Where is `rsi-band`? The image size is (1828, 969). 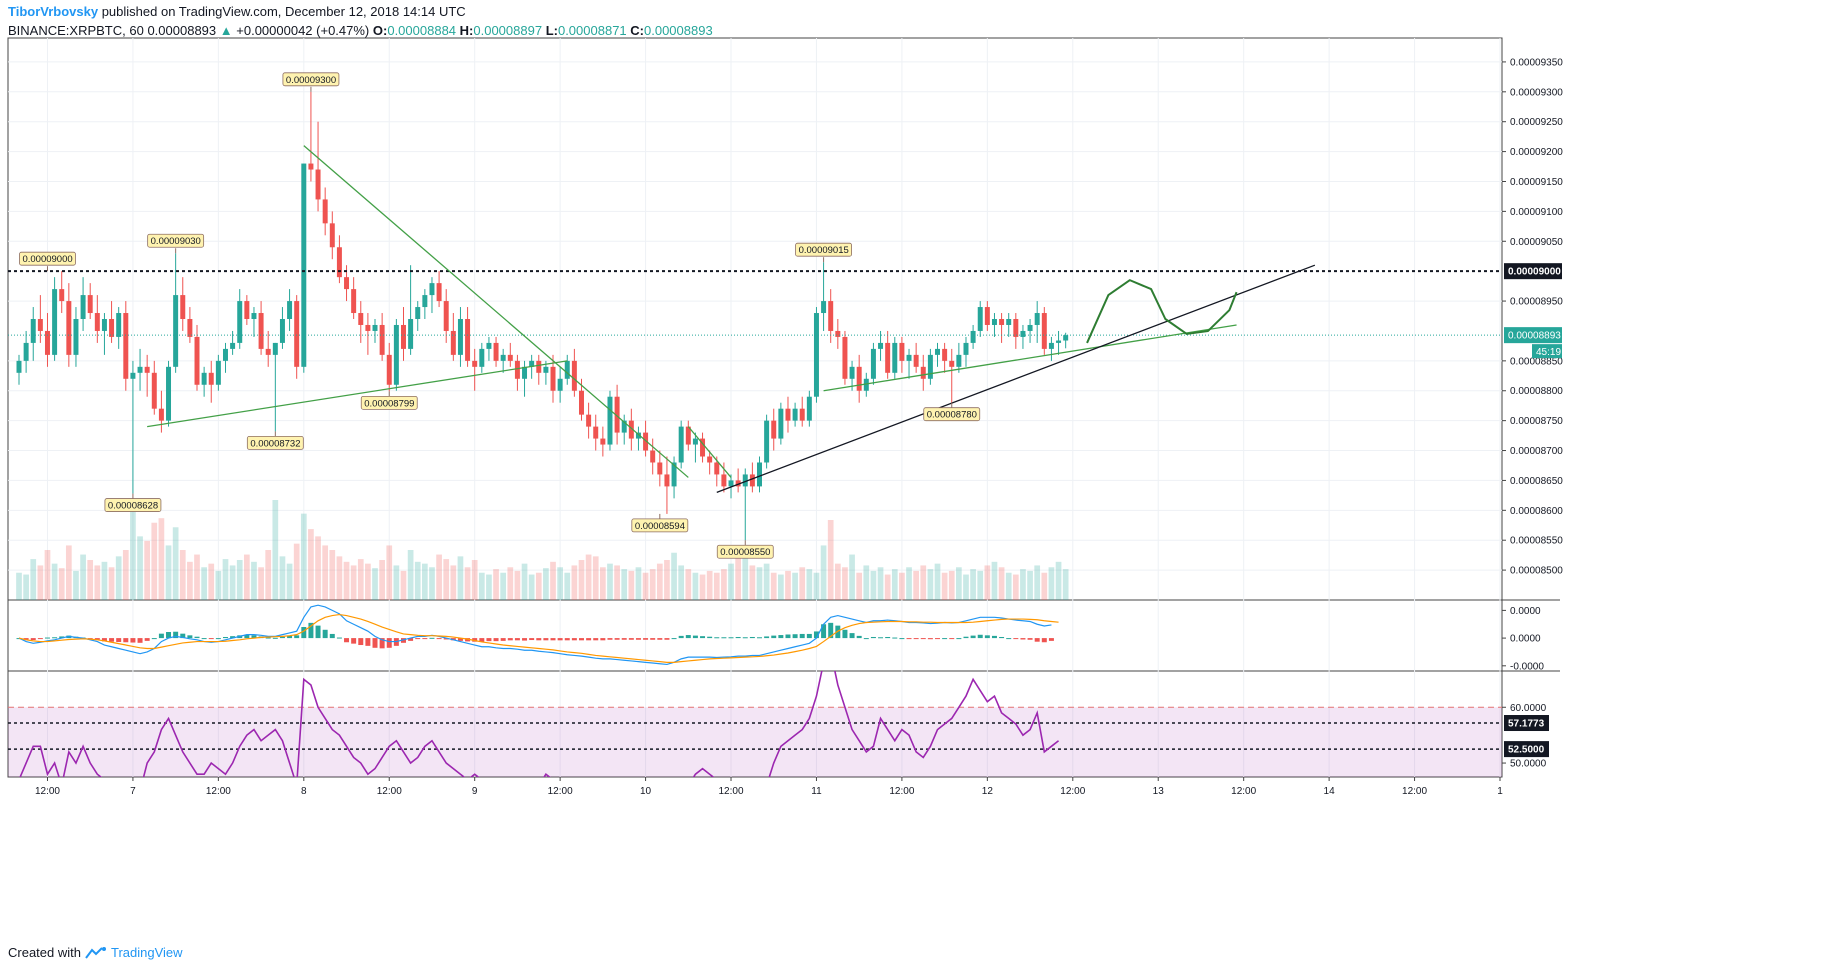
rsi-band is located at coordinates (755, 742).